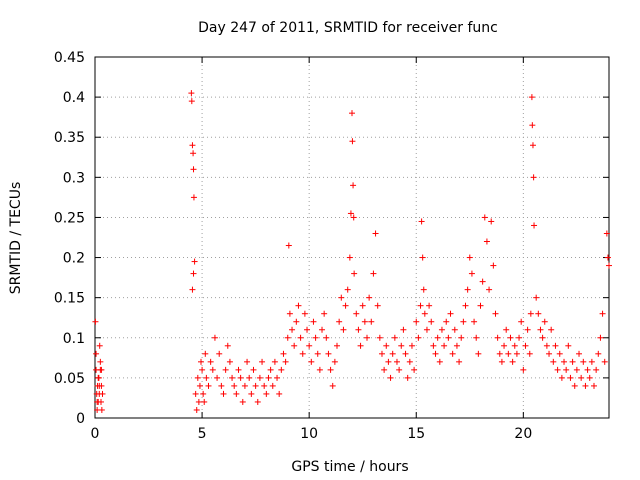  What do you see at coordinates (74, 98) in the screenshot?
I see `y-tick-label: 0.4` at bounding box center [74, 98].